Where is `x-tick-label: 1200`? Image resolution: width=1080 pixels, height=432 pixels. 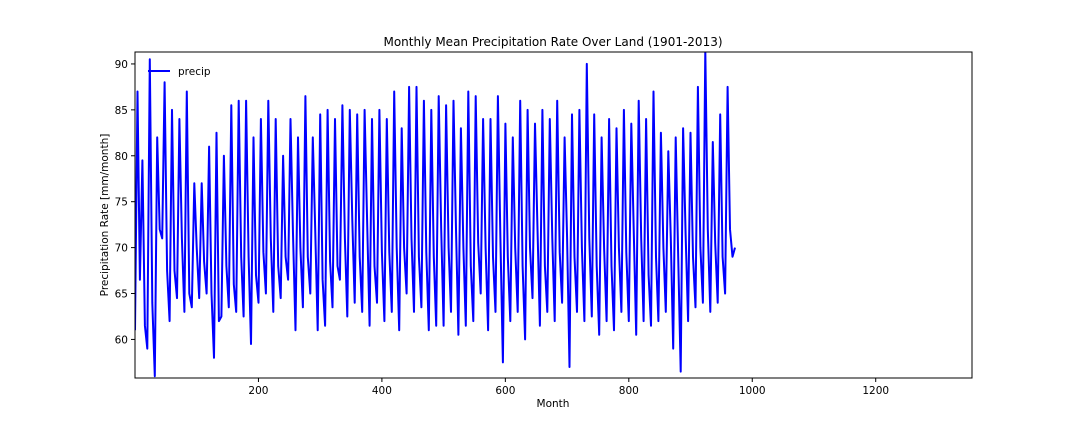
x-tick-label: 1200 is located at coordinates (875, 391).